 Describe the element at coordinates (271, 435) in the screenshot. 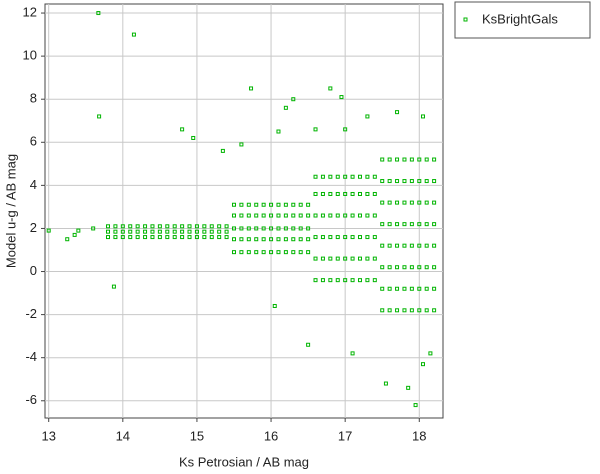

I see `x-tick-label: 16` at that location.